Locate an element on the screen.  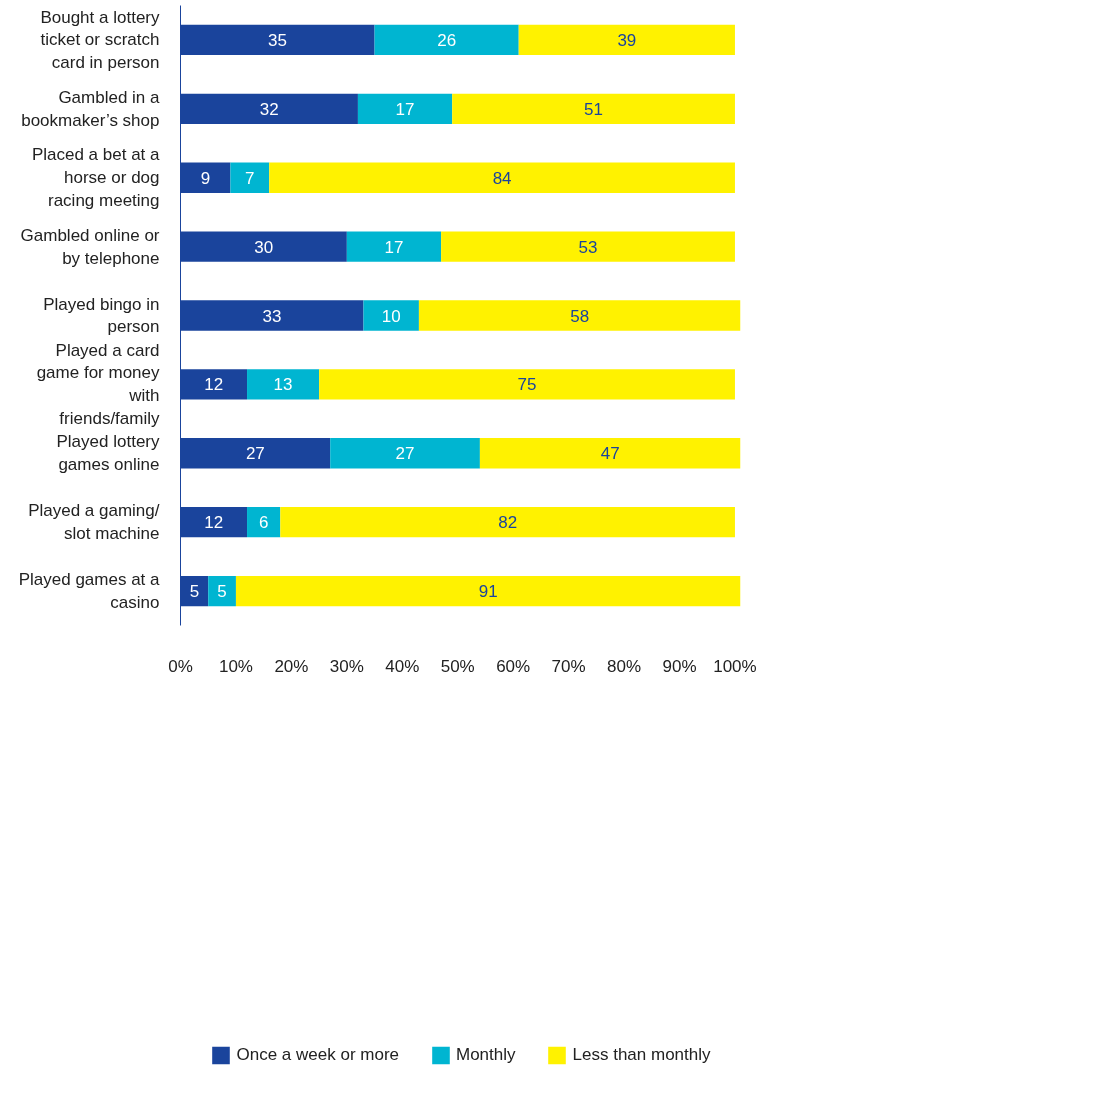
legend-label: Once a week or more is located at coordinates (318, 1055).